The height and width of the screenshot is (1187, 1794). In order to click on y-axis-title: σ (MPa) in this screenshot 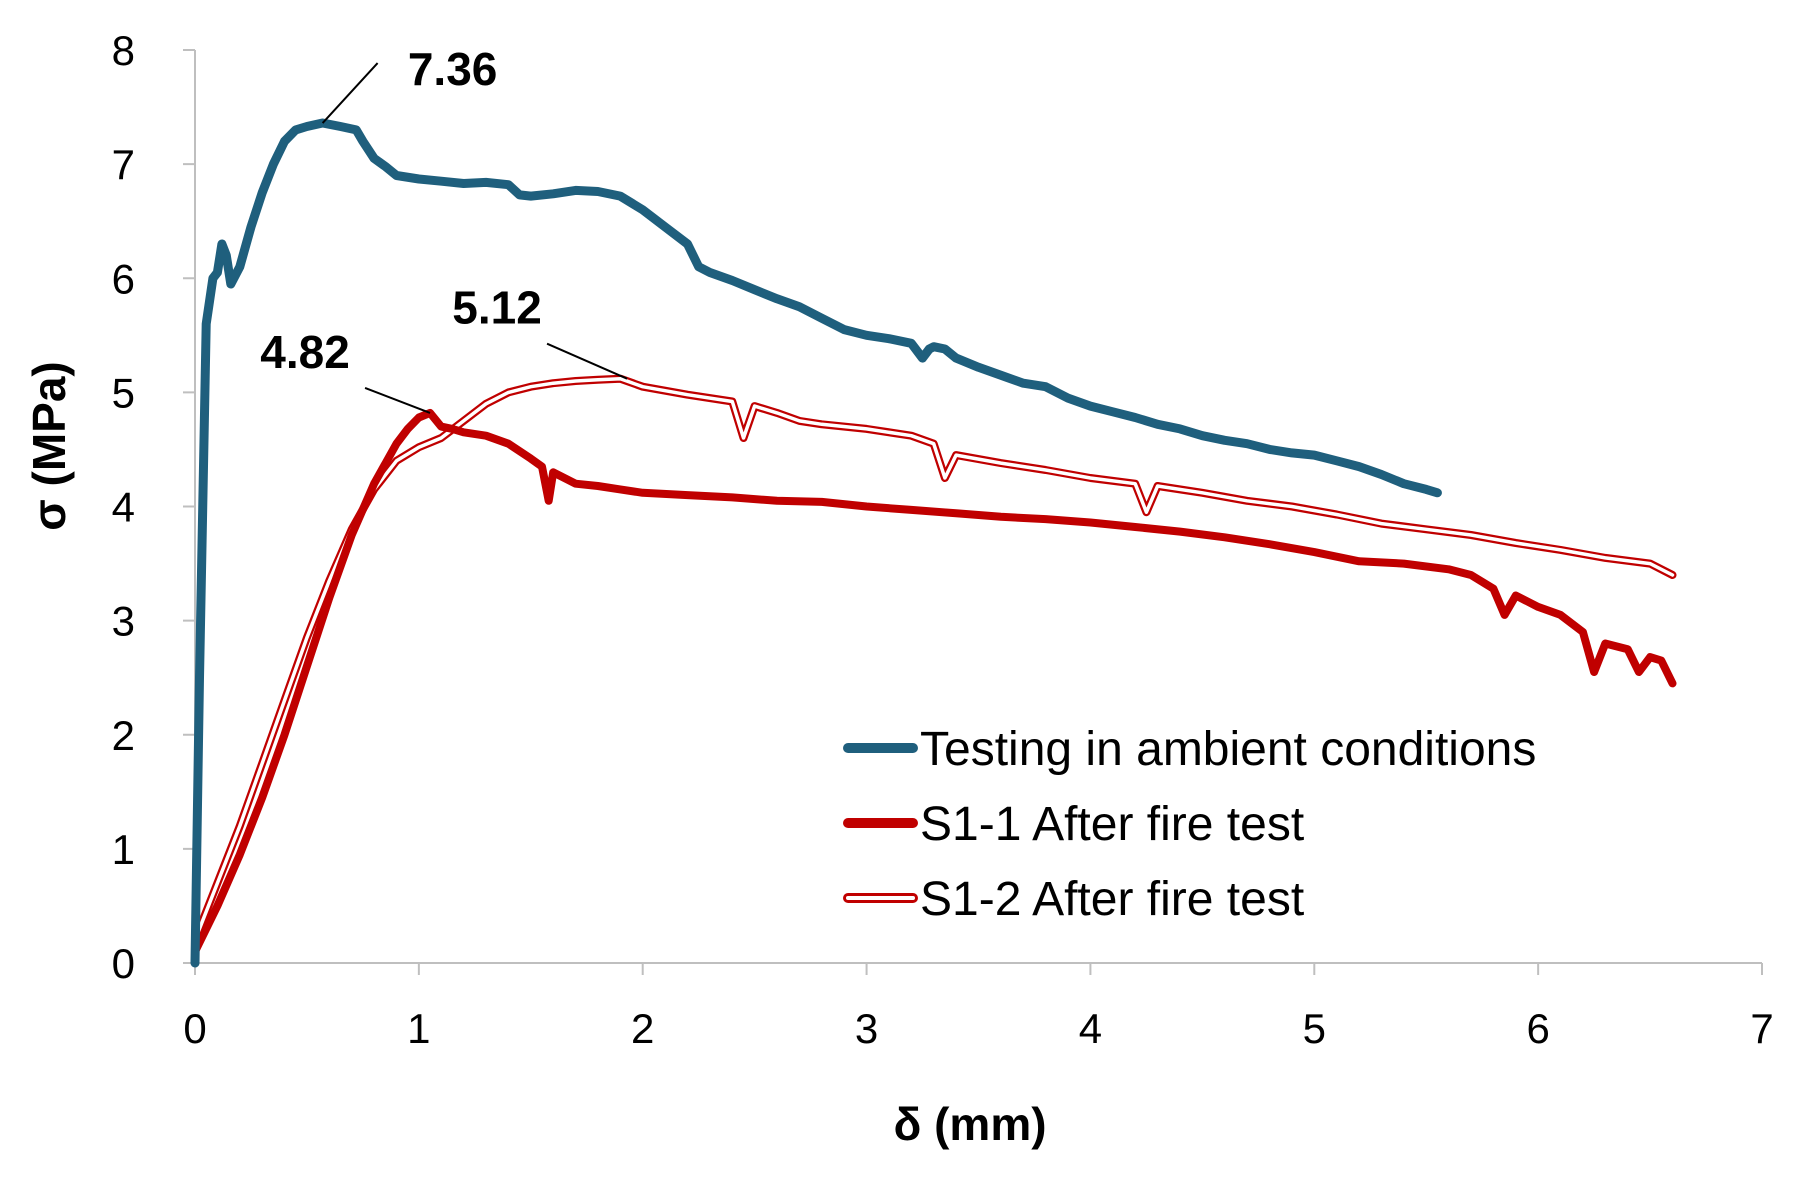, I will do `click(49, 445)`.